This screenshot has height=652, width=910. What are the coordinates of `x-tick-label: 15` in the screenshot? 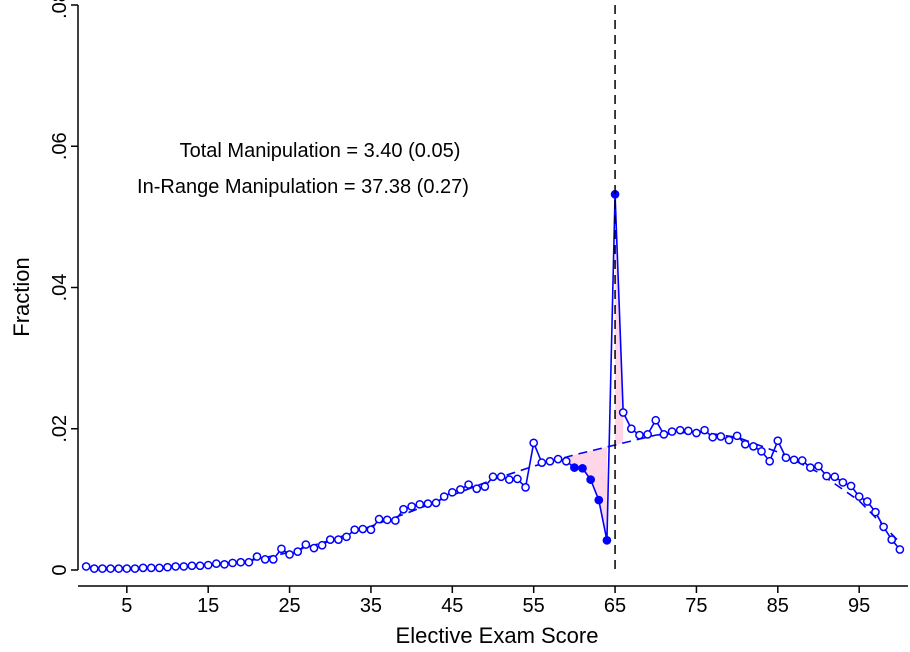 It's located at (208, 606).